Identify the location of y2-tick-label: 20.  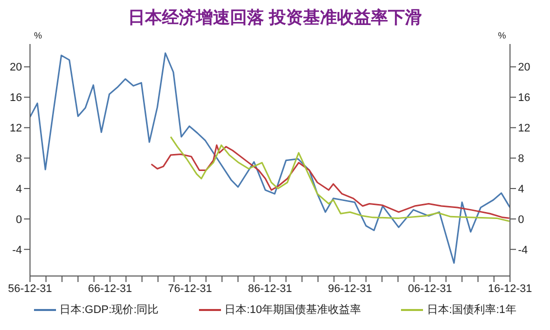
(524, 68).